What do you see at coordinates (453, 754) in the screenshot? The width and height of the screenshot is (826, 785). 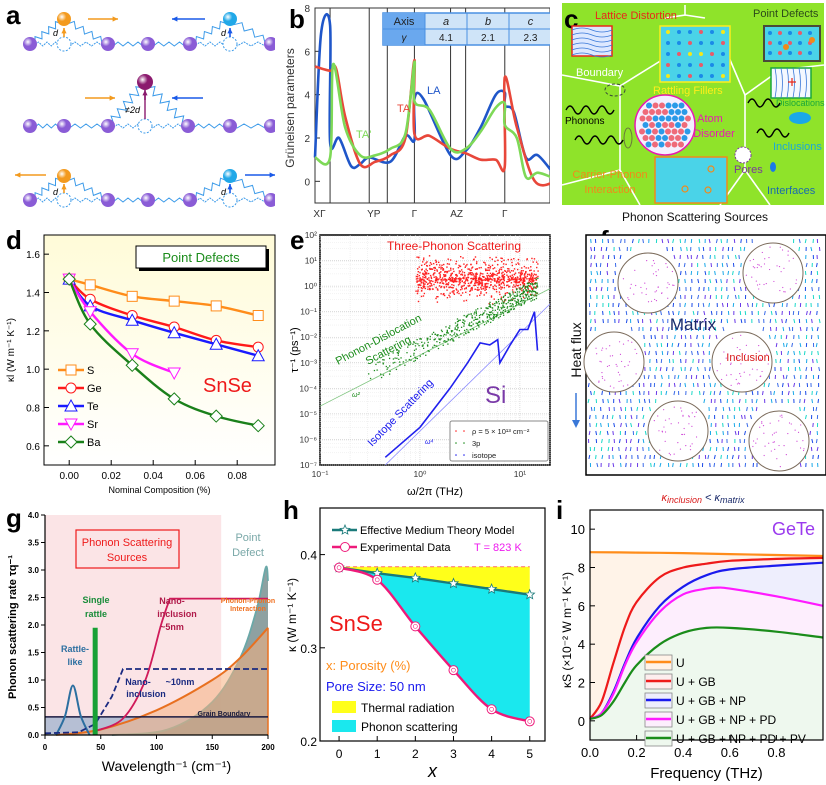 I see `x-tick-label: 3` at bounding box center [453, 754].